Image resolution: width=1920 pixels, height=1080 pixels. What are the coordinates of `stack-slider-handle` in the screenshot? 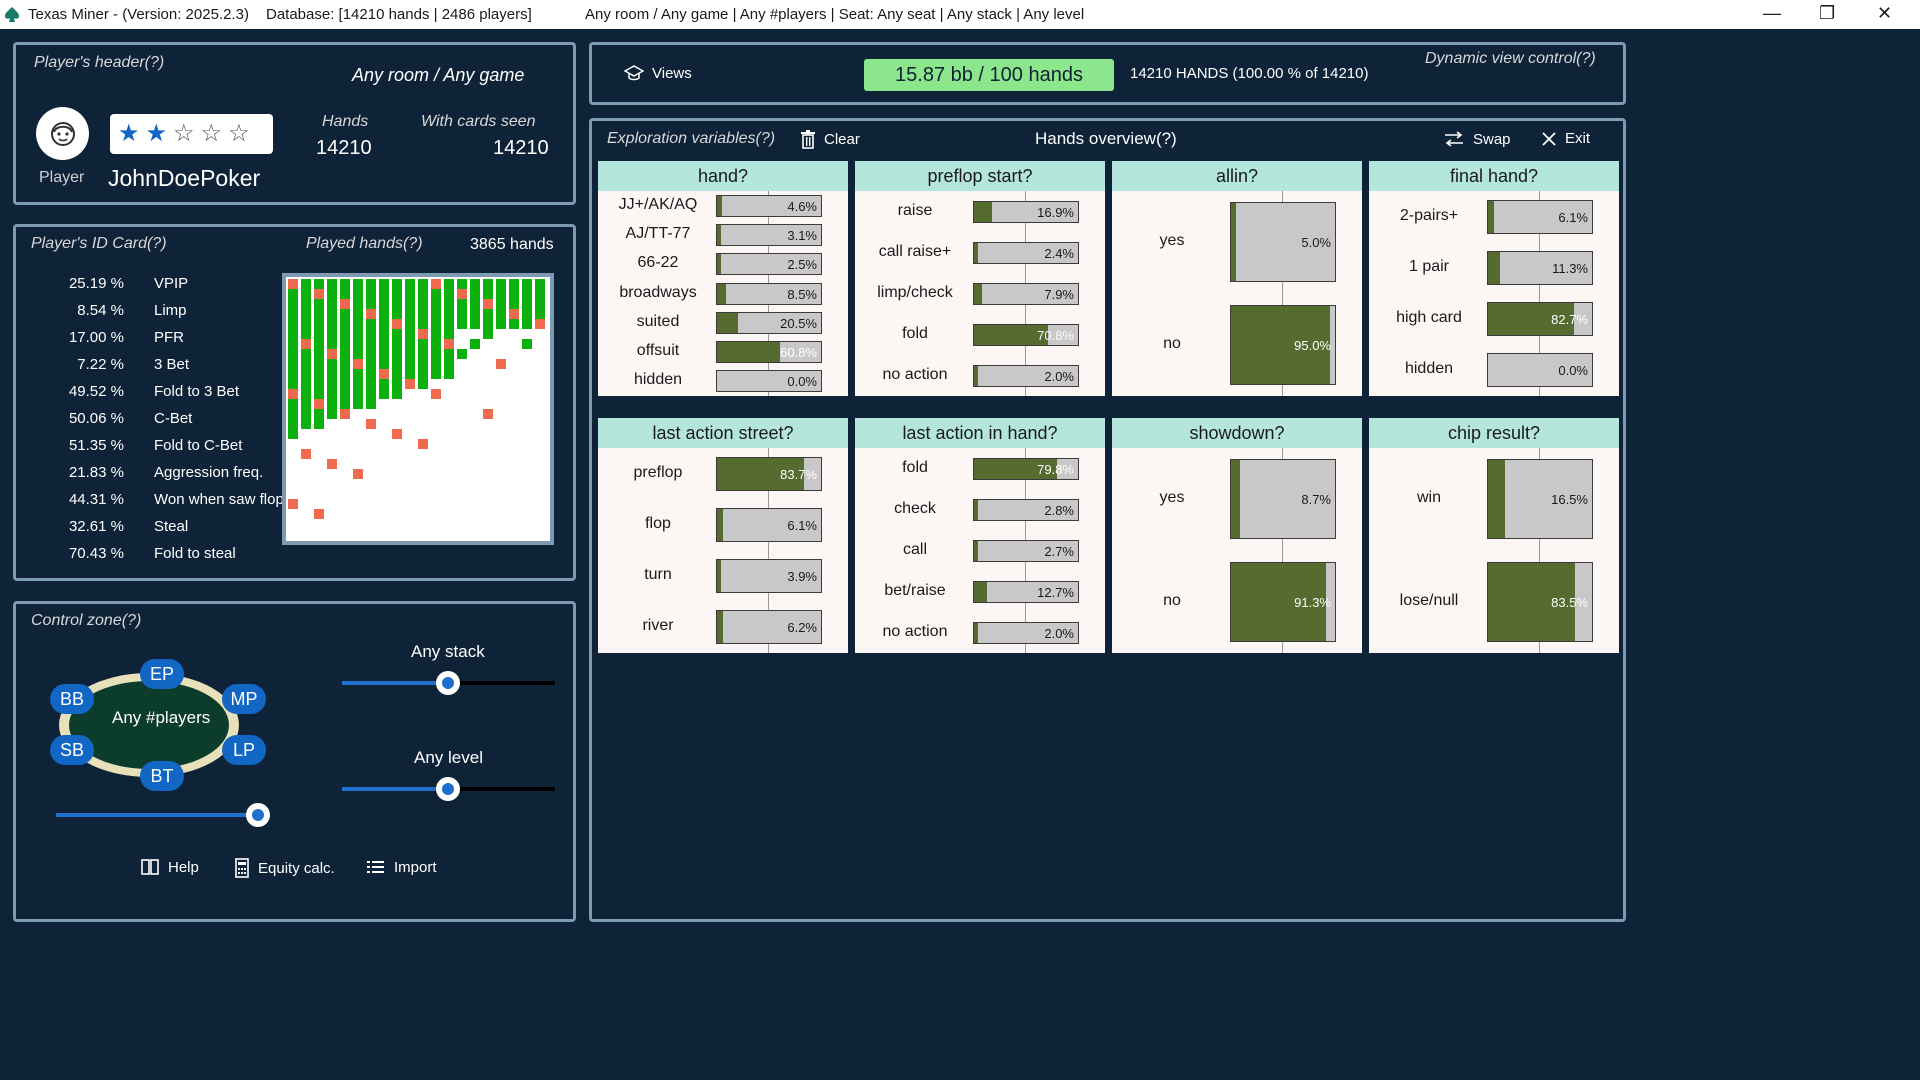 It's located at (448, 683).